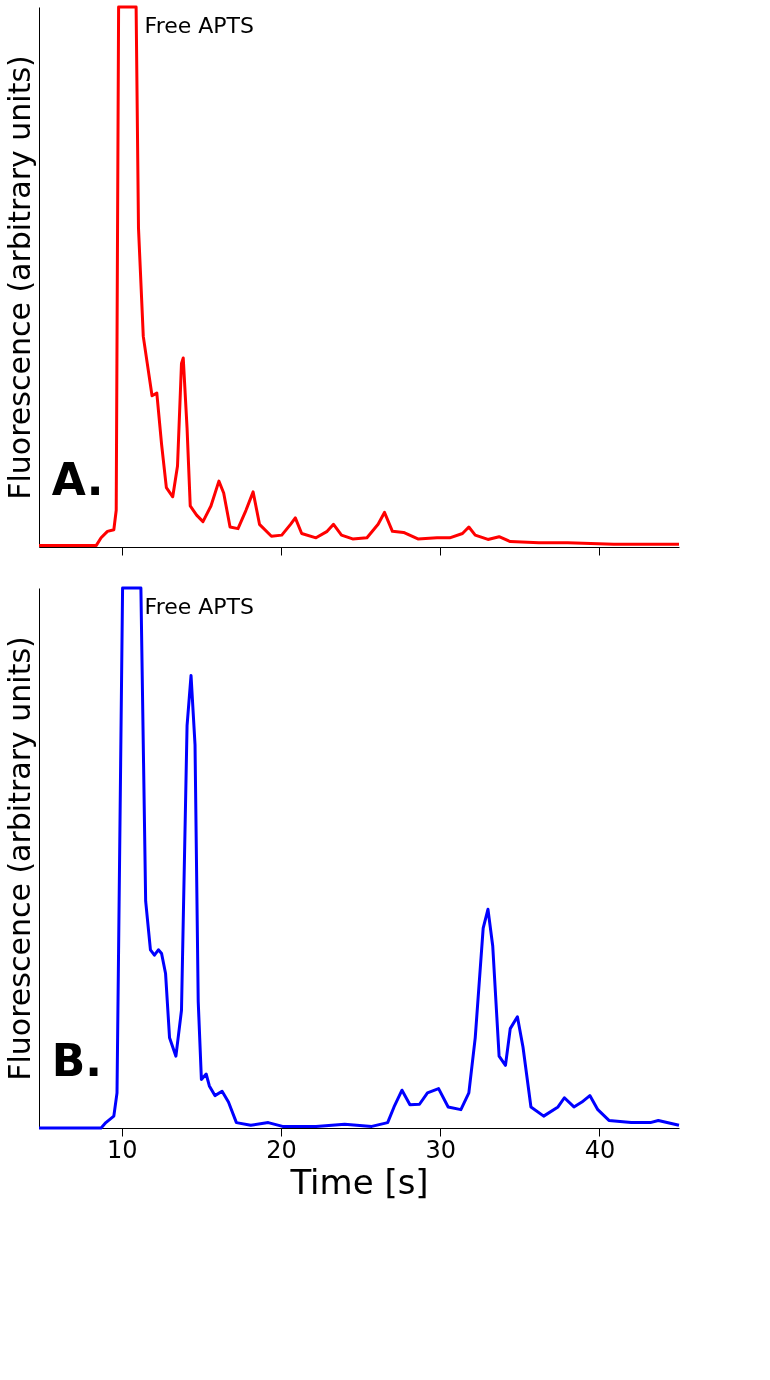 The width and height of the screenshot is (770, 1380). Describe the element at coordinates (281, 1149) in the screenshot. I see `x-tick-label: 20` at that location.